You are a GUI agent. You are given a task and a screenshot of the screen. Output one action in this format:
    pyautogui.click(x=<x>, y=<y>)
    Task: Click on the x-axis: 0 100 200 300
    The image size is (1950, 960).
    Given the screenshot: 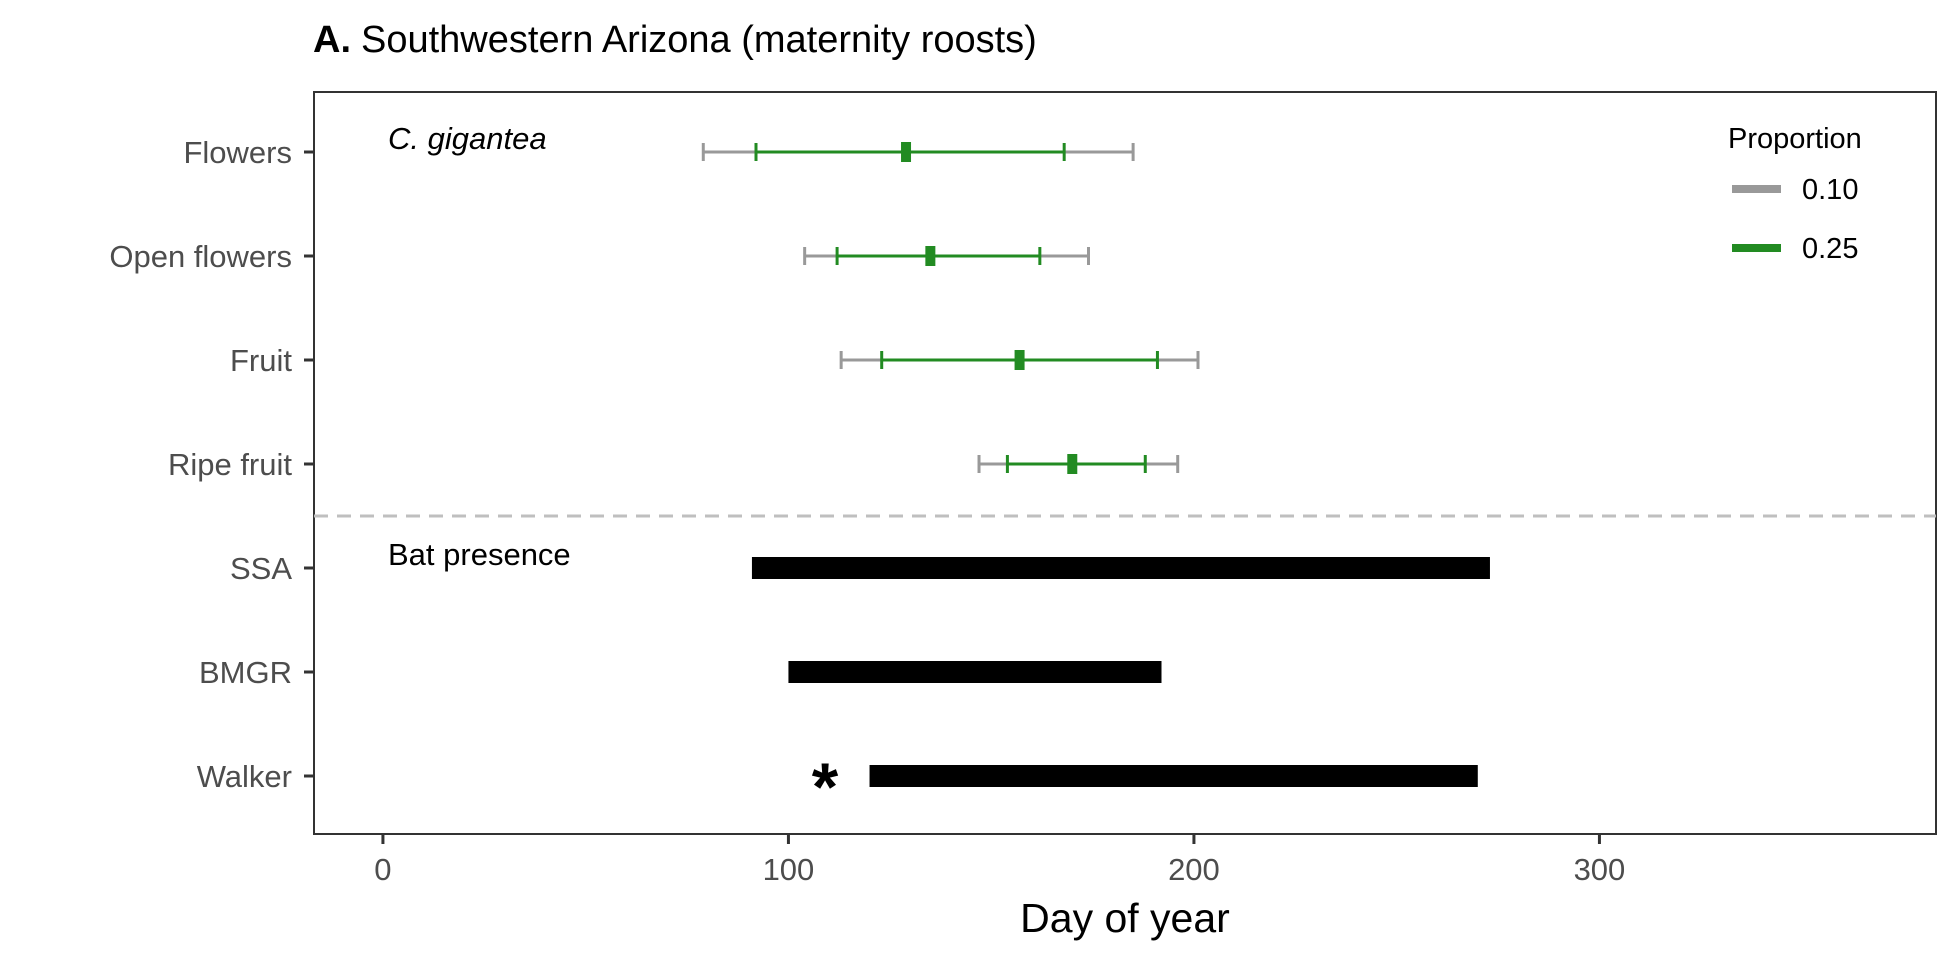 What is the action you would take?
    pyautogui.click(x=999, y=860)
    